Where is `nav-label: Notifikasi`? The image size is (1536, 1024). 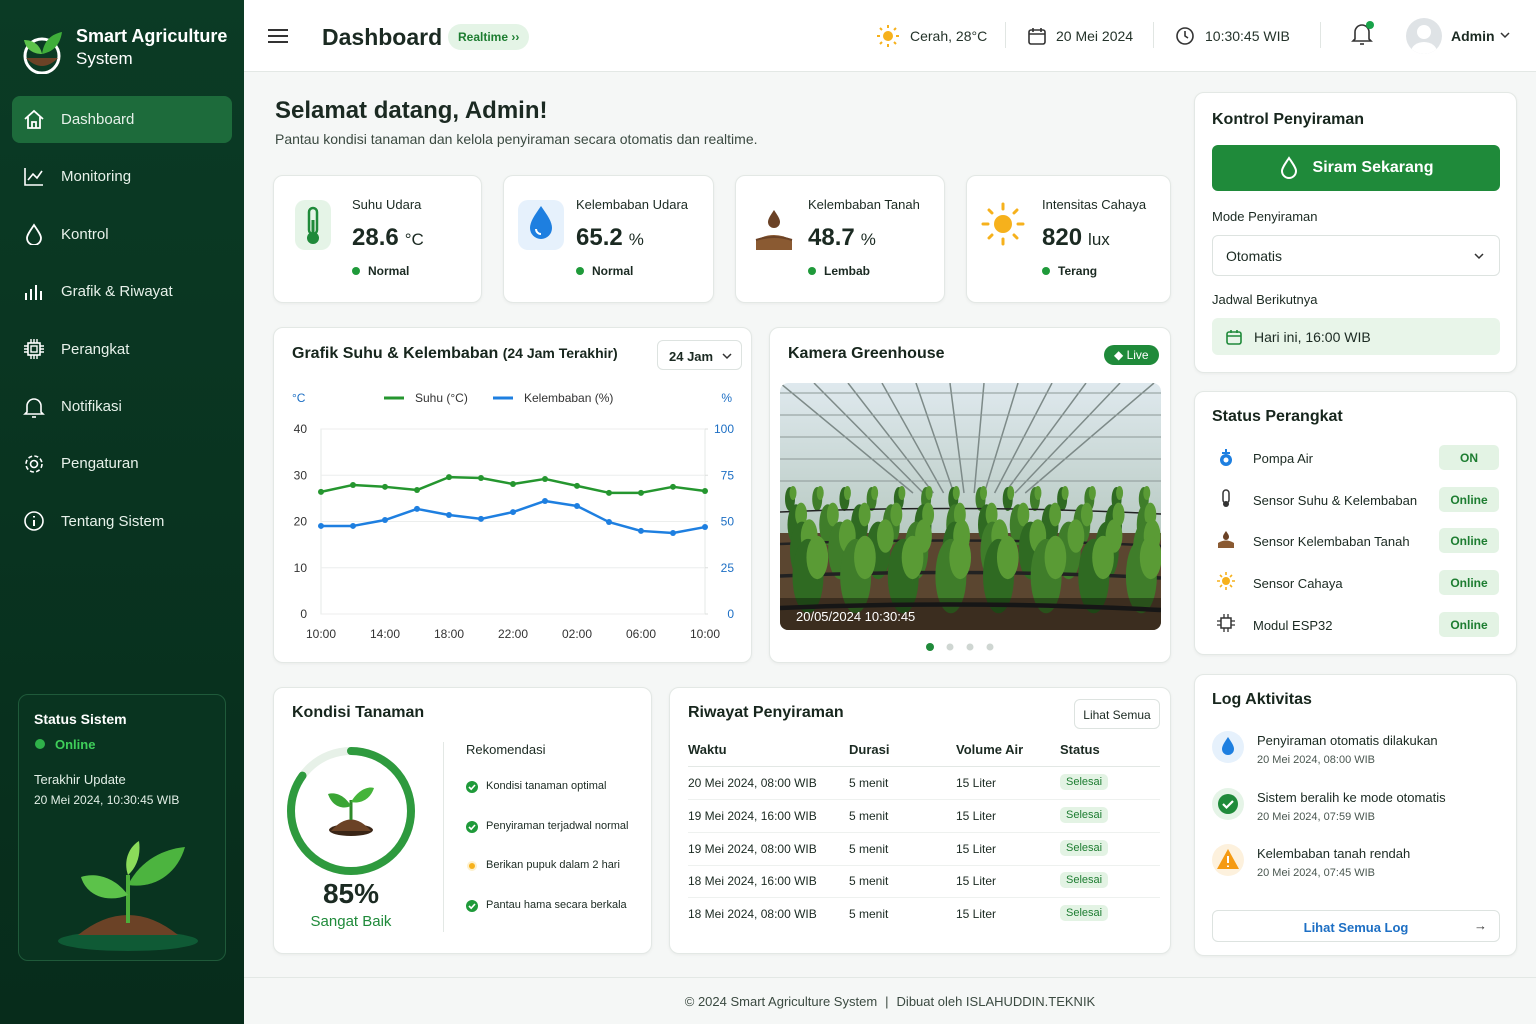
nav-label: Notifikasi is located at coordinates (91, 406).